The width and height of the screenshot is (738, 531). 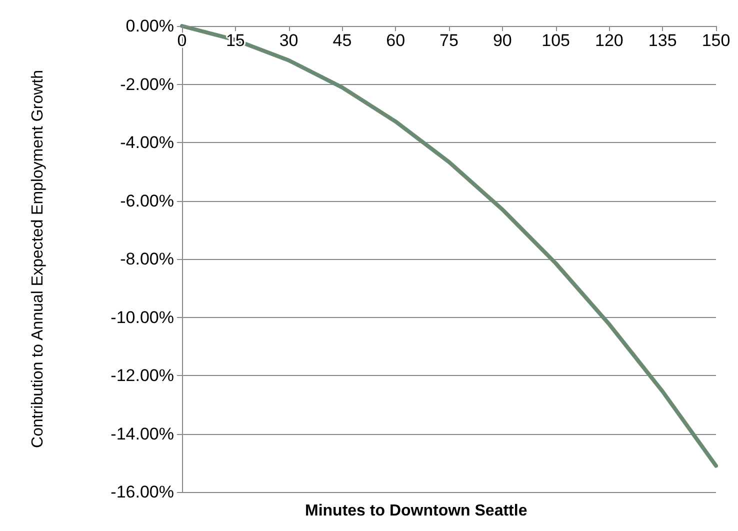 What do you see at coordinates (449, 40) in the screenshot?
I see `x-tick-label: 75` at bounding box center [449, 40].